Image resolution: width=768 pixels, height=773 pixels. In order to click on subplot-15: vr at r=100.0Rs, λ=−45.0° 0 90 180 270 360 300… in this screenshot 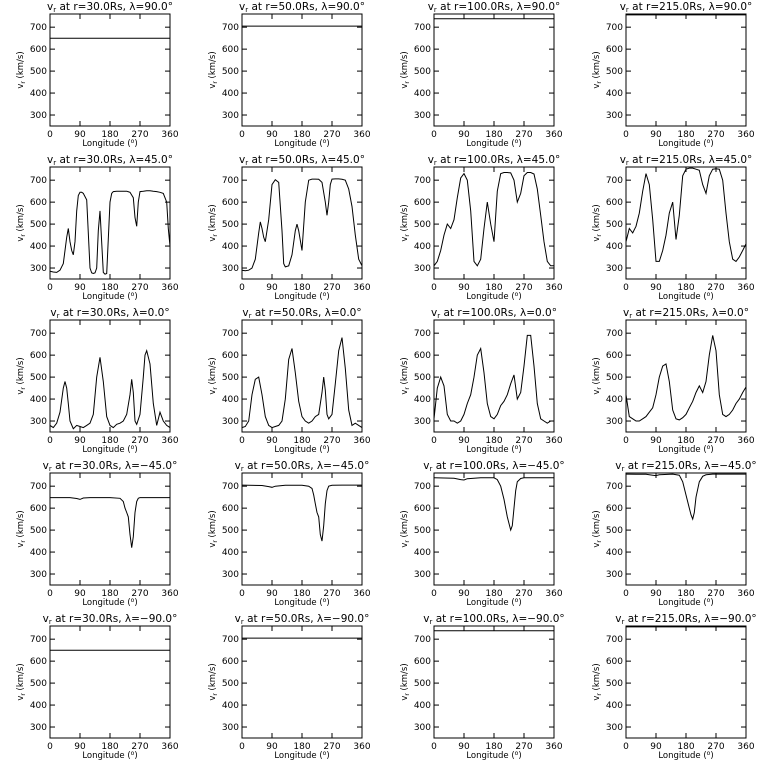, I will do `click(482, 534)`.